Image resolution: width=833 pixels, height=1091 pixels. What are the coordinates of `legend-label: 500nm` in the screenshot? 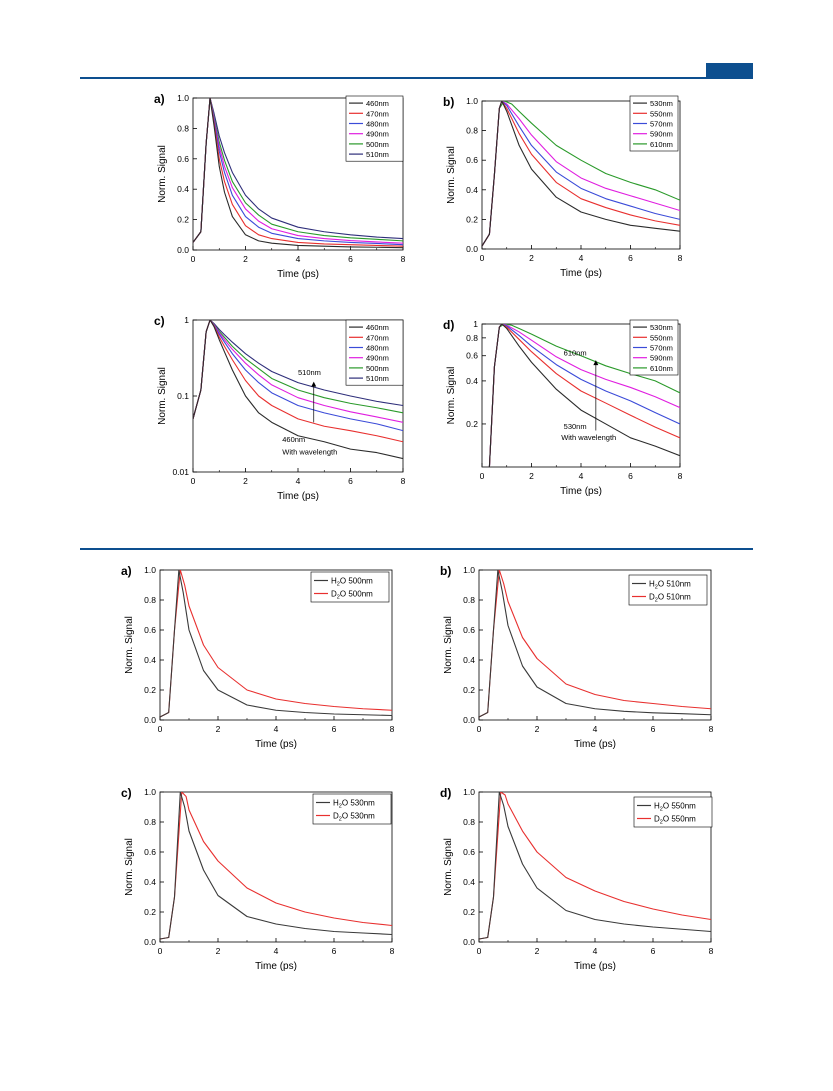 It's located at (377, 144).